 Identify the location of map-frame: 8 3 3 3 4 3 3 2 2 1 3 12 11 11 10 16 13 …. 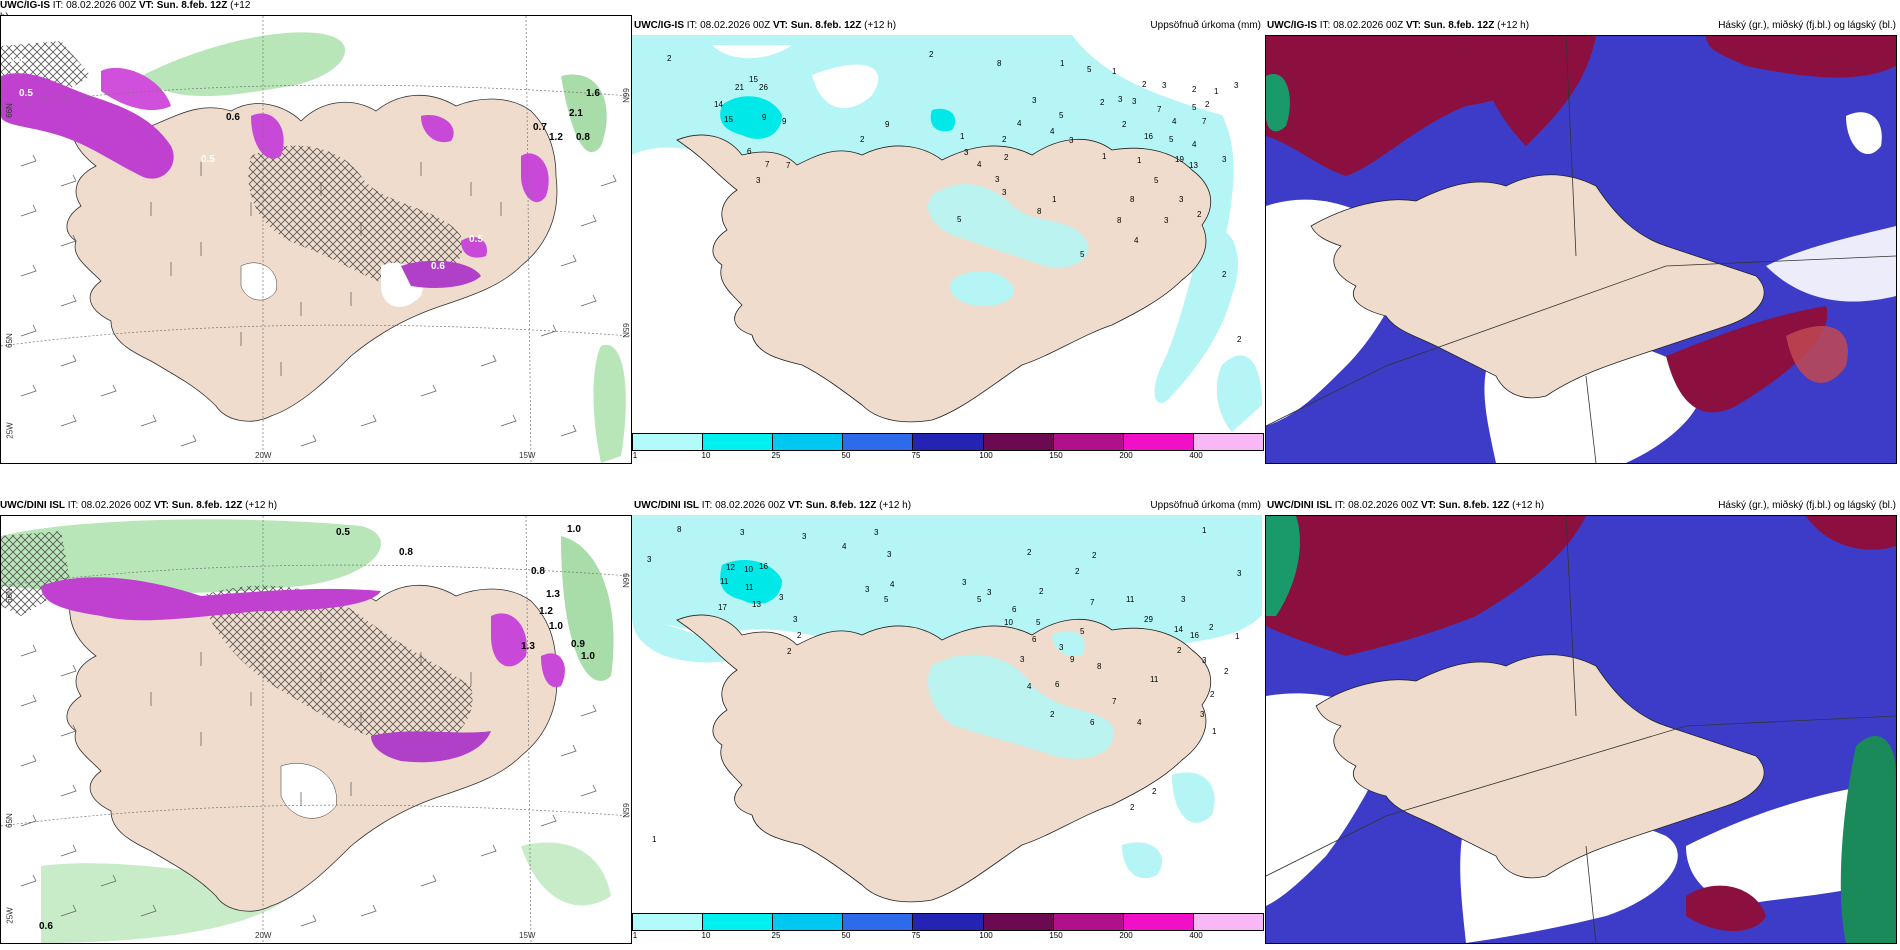
(947, 712).